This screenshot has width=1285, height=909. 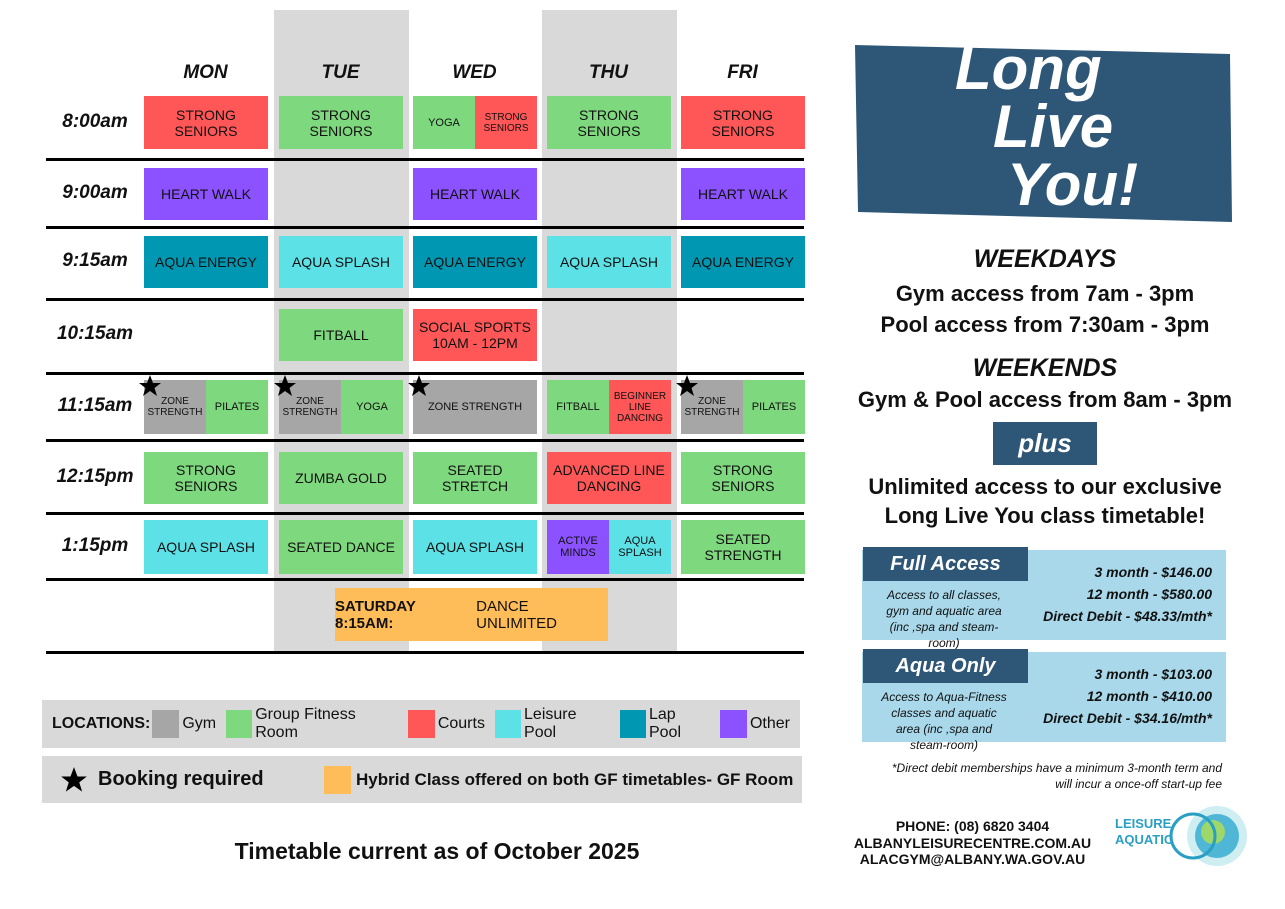 What do you see at coordinates (95, 260) in the screenshot?
I see `time-label: 9:15am` at bounding box center [95, 260].